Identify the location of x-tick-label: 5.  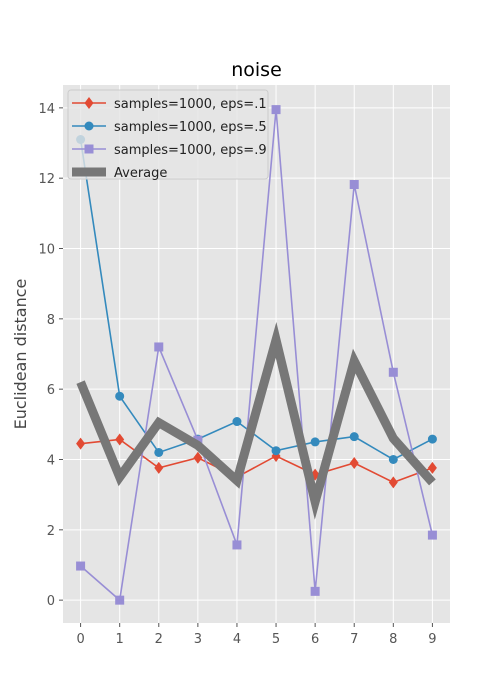
(276, 639).